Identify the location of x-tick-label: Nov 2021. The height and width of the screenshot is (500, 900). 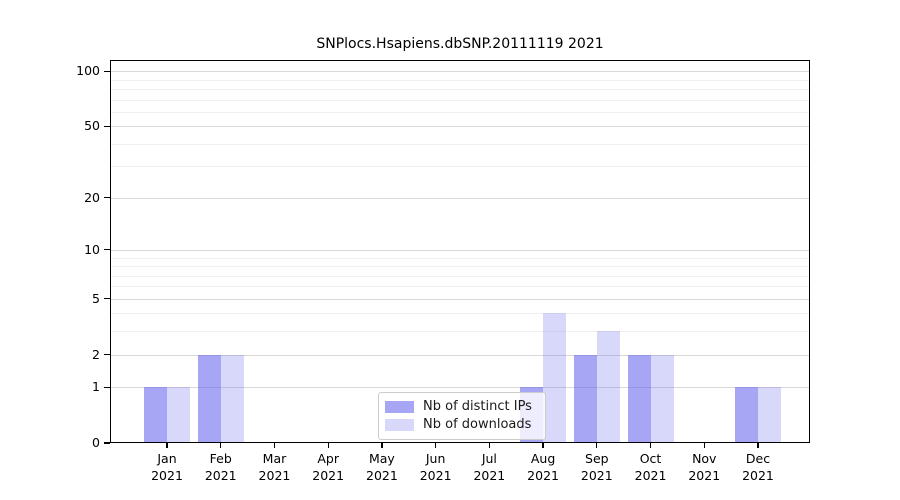
(704, 467).